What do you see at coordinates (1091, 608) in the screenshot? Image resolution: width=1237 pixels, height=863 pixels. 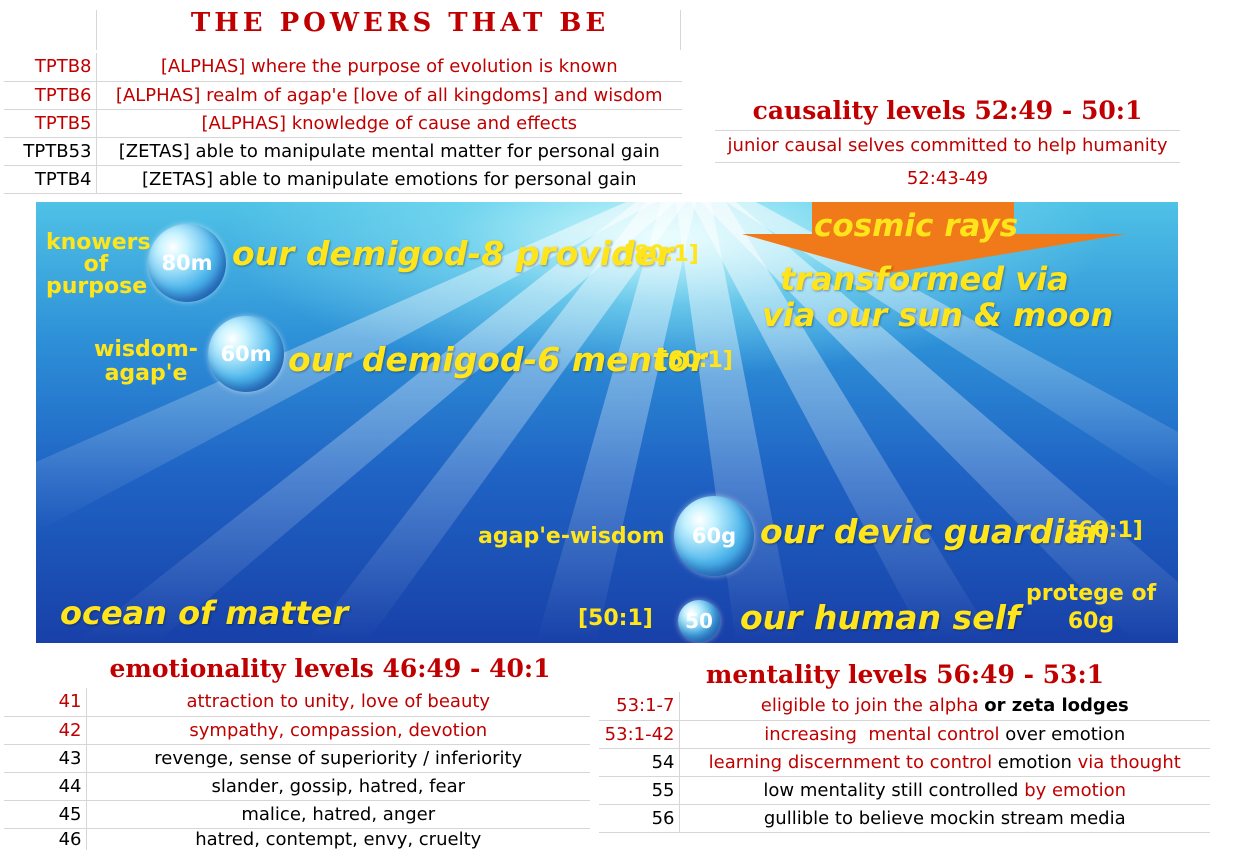 I see `protege-label: protege of 60g` at bounding box center [1091, 608].